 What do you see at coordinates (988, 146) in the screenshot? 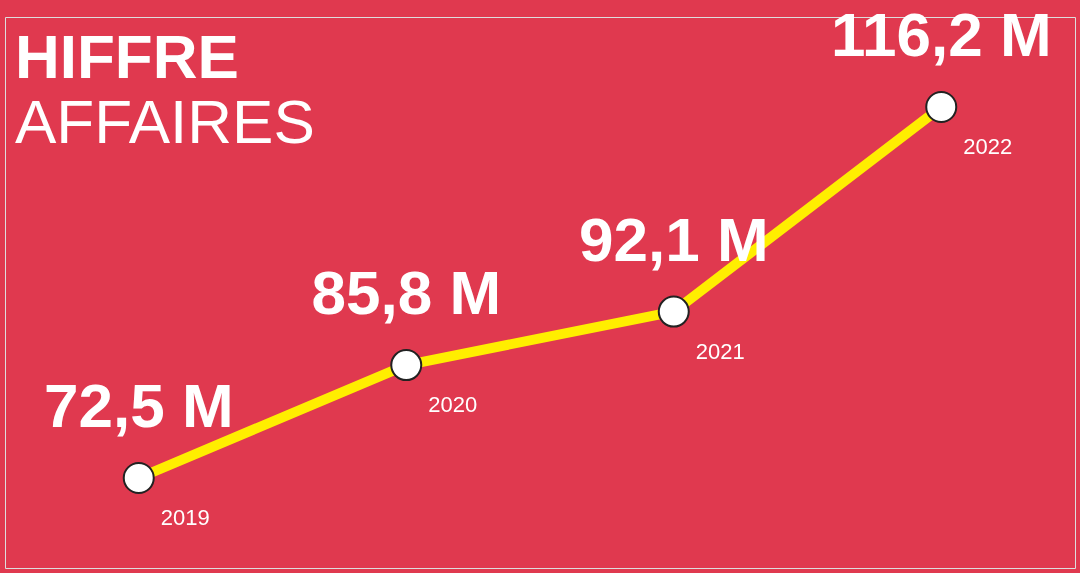
I see `x-tick-label: 2022` at bounding box center [988, 146].